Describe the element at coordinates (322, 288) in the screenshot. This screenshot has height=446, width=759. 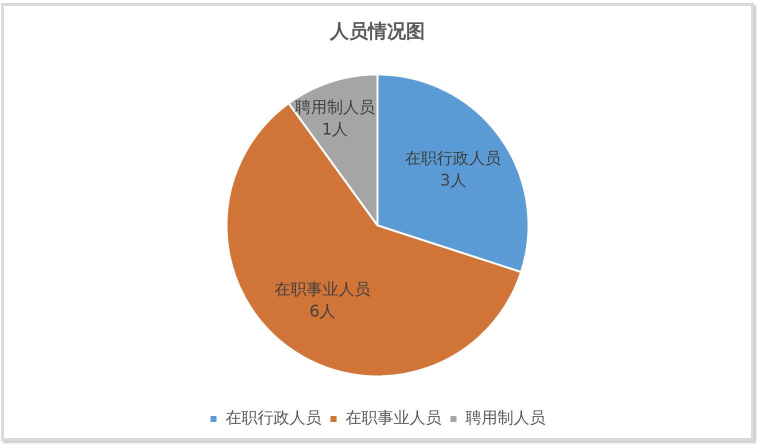
I see `slice-label: 在职事业人员` at that location.